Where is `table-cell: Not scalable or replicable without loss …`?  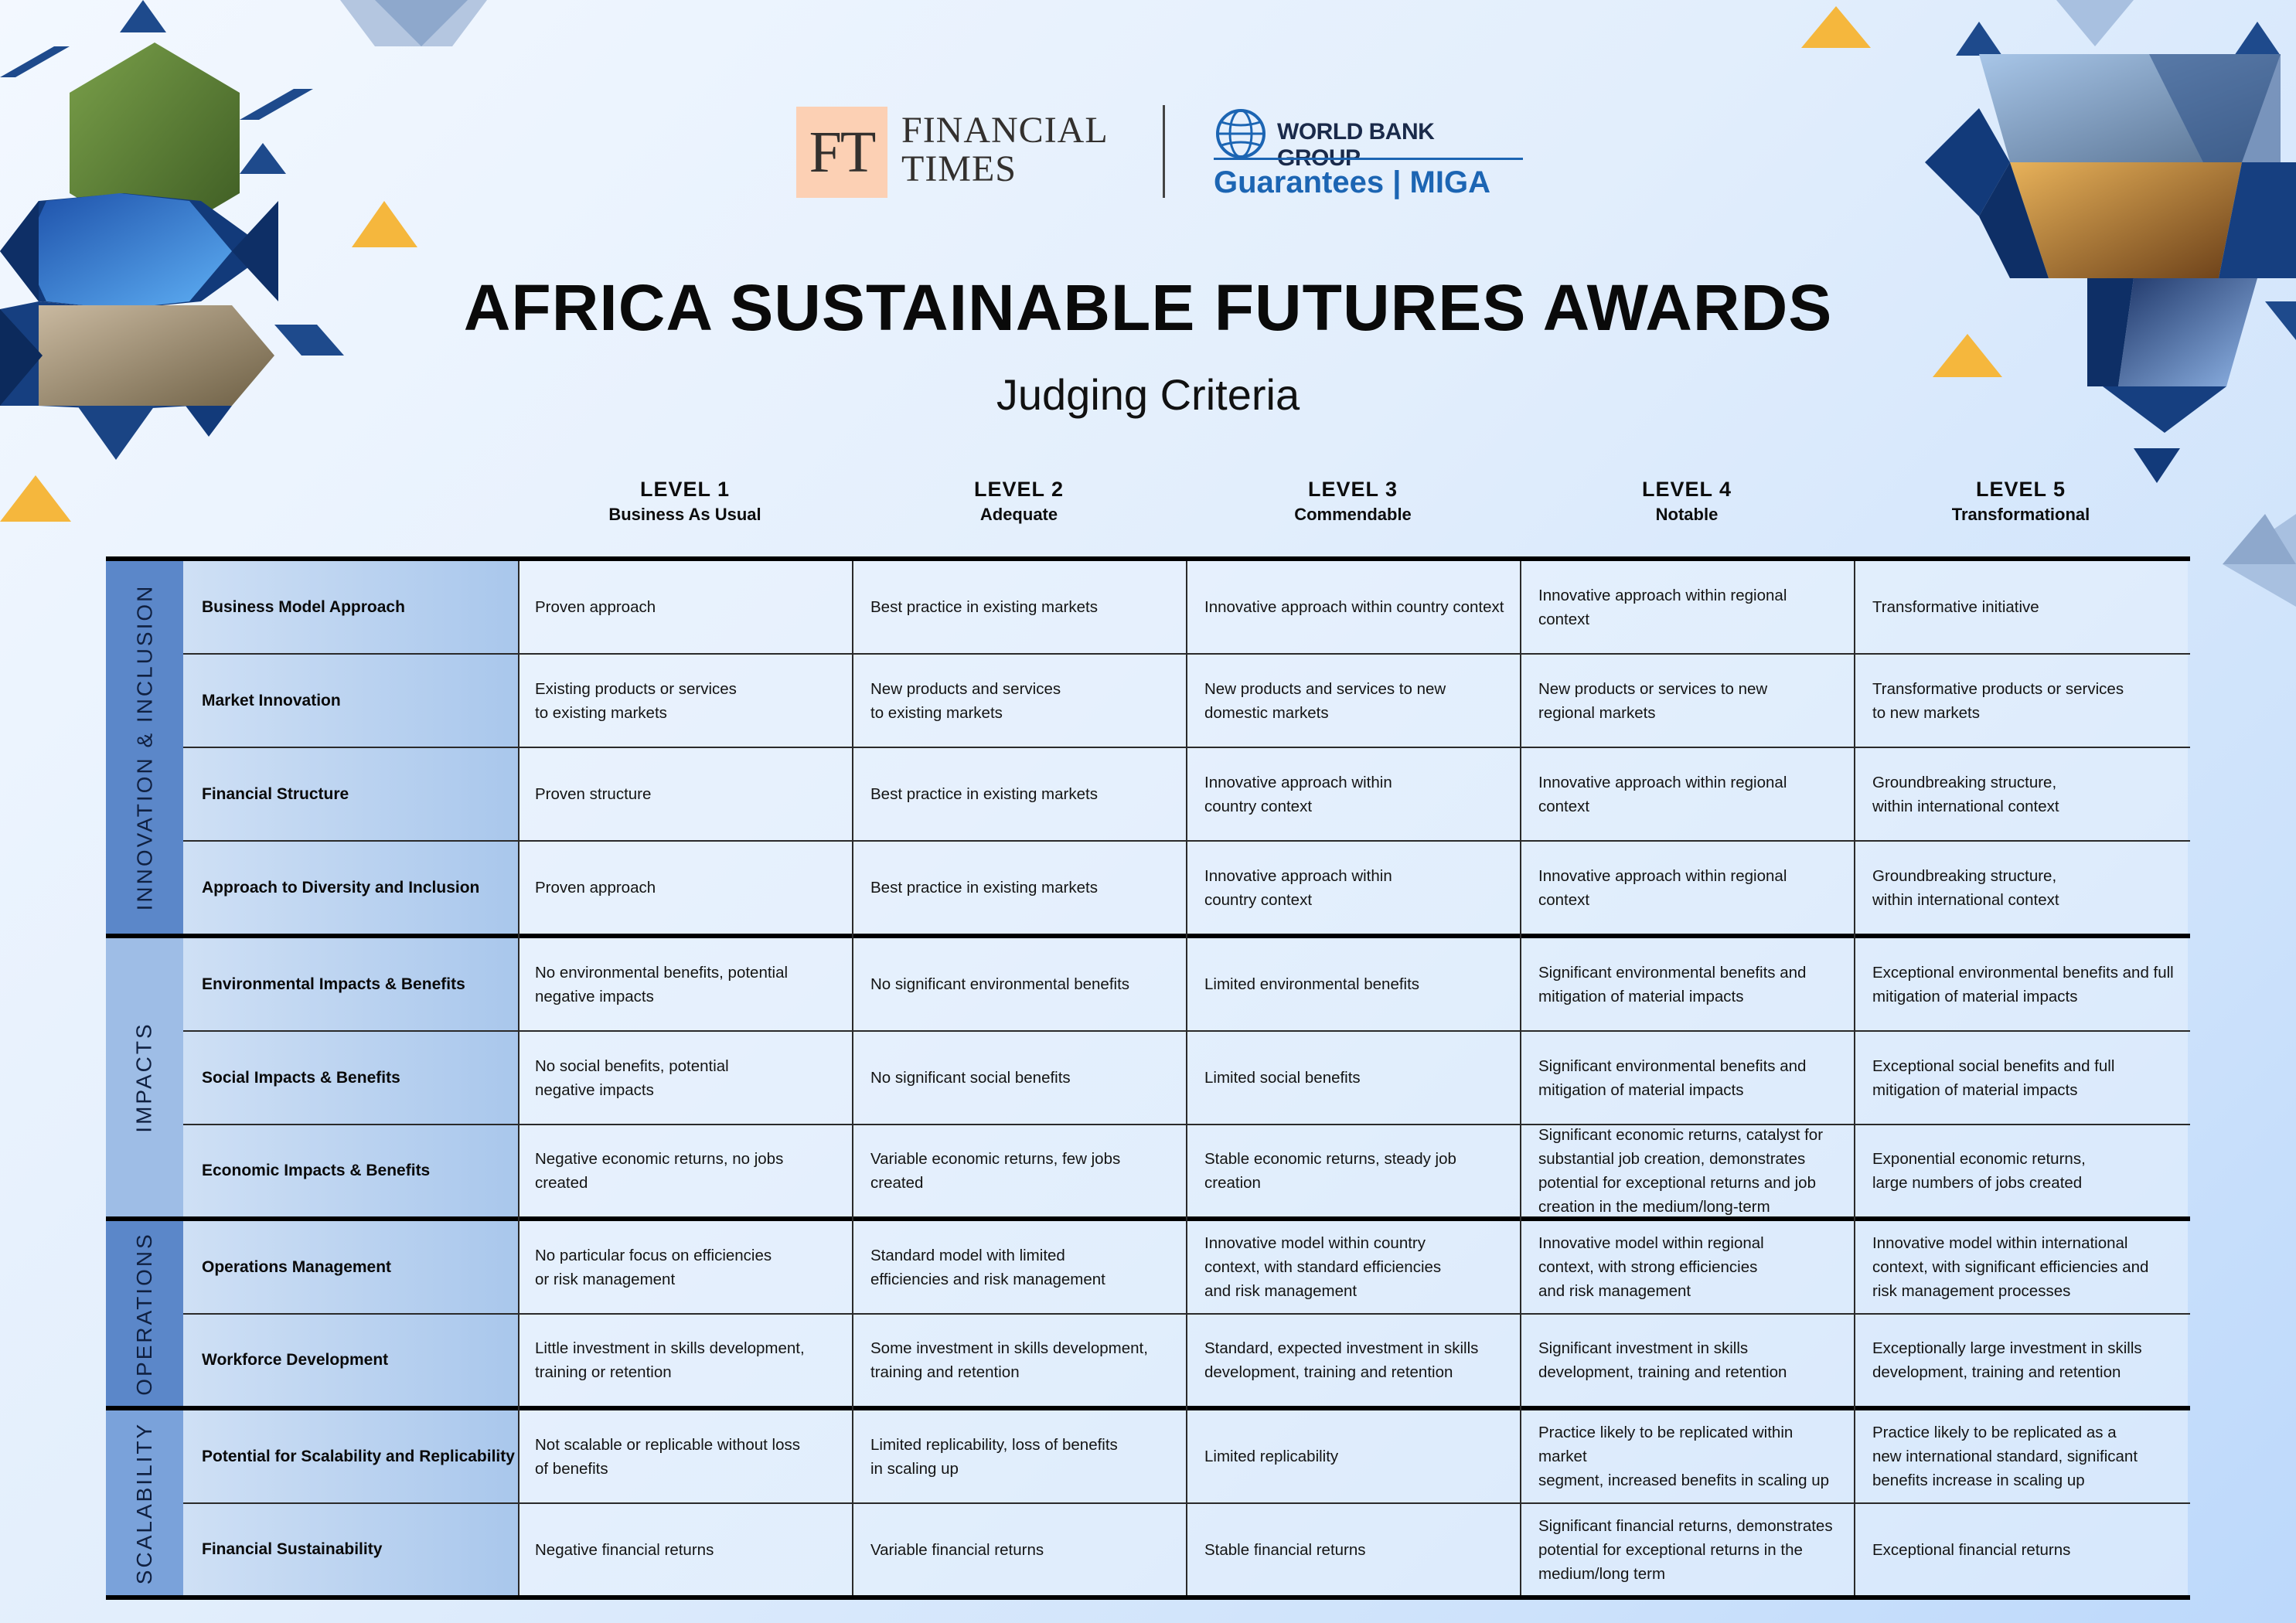
table-cell: Not scalable or replicable without loss … is located at coordinates (685, 1456).